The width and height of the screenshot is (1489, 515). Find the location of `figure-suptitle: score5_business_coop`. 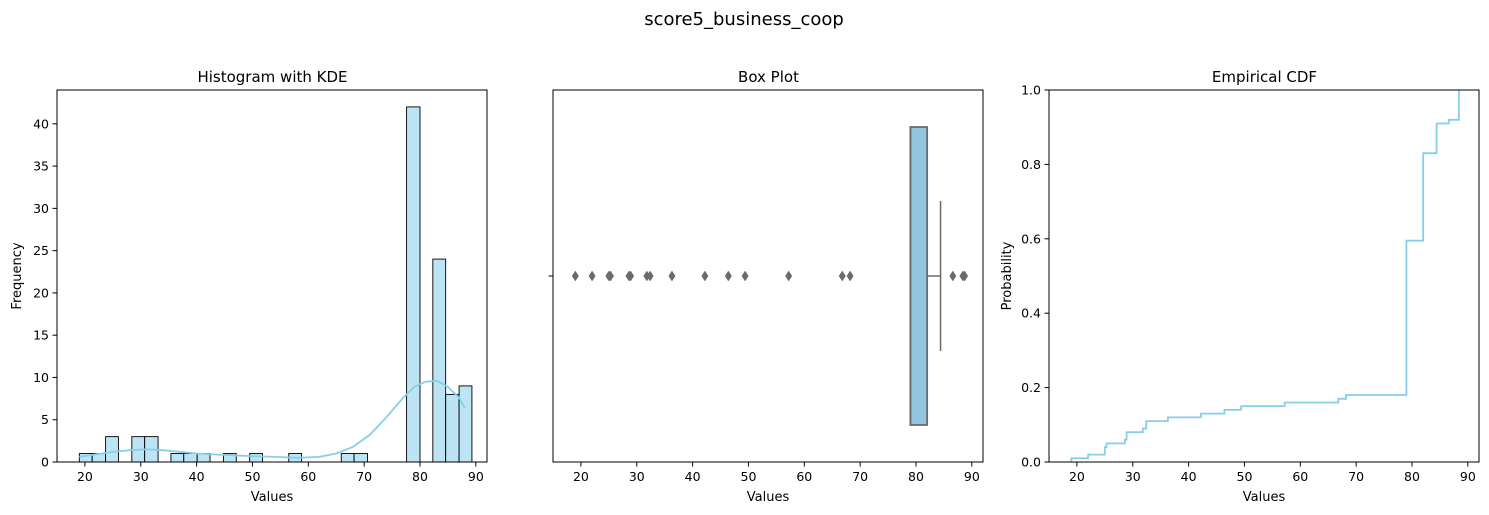

figure-suptitle: score5_business_coop is located at coordinates (744, 19).